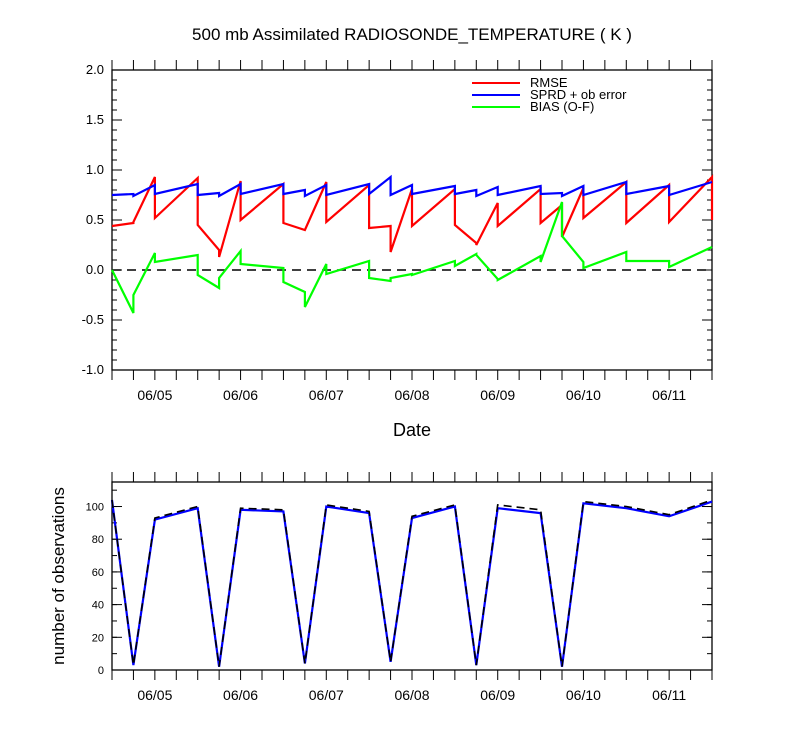  What do you see at coordinates (98, 638) in the screenshot?
I see `y-tick-label: 20` at bounding box center [98, 638].